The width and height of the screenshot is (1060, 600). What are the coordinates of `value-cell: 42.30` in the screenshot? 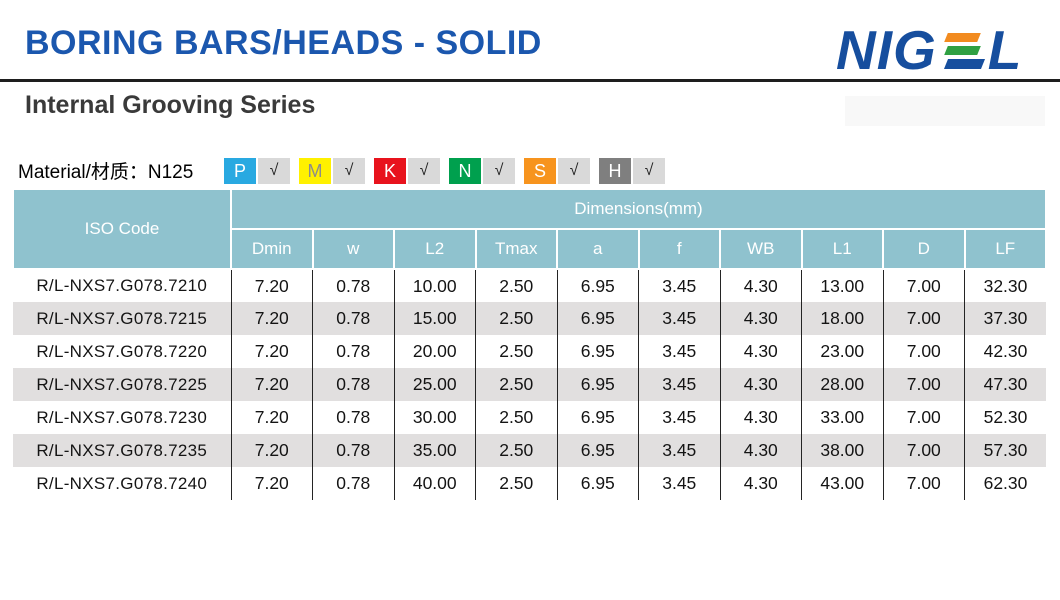 It's located at (1005, 351).